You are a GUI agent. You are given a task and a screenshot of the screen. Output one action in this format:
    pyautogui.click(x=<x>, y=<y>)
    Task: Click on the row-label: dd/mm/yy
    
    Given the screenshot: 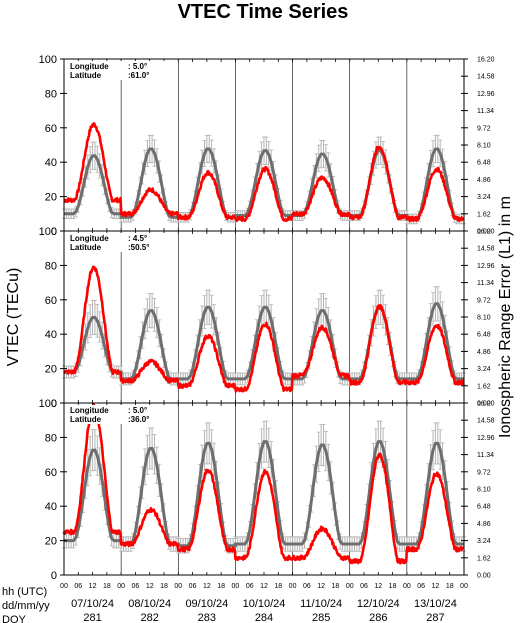 What is the action you would take?
    pyautogui.click(x=26, y=606)
    